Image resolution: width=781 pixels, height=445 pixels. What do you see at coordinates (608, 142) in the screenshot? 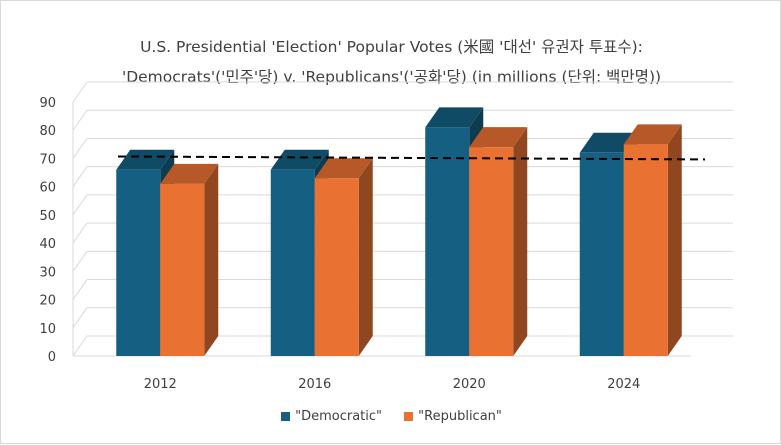
I see `bar-democratic-2024-top` at bounding box center [608, 142].